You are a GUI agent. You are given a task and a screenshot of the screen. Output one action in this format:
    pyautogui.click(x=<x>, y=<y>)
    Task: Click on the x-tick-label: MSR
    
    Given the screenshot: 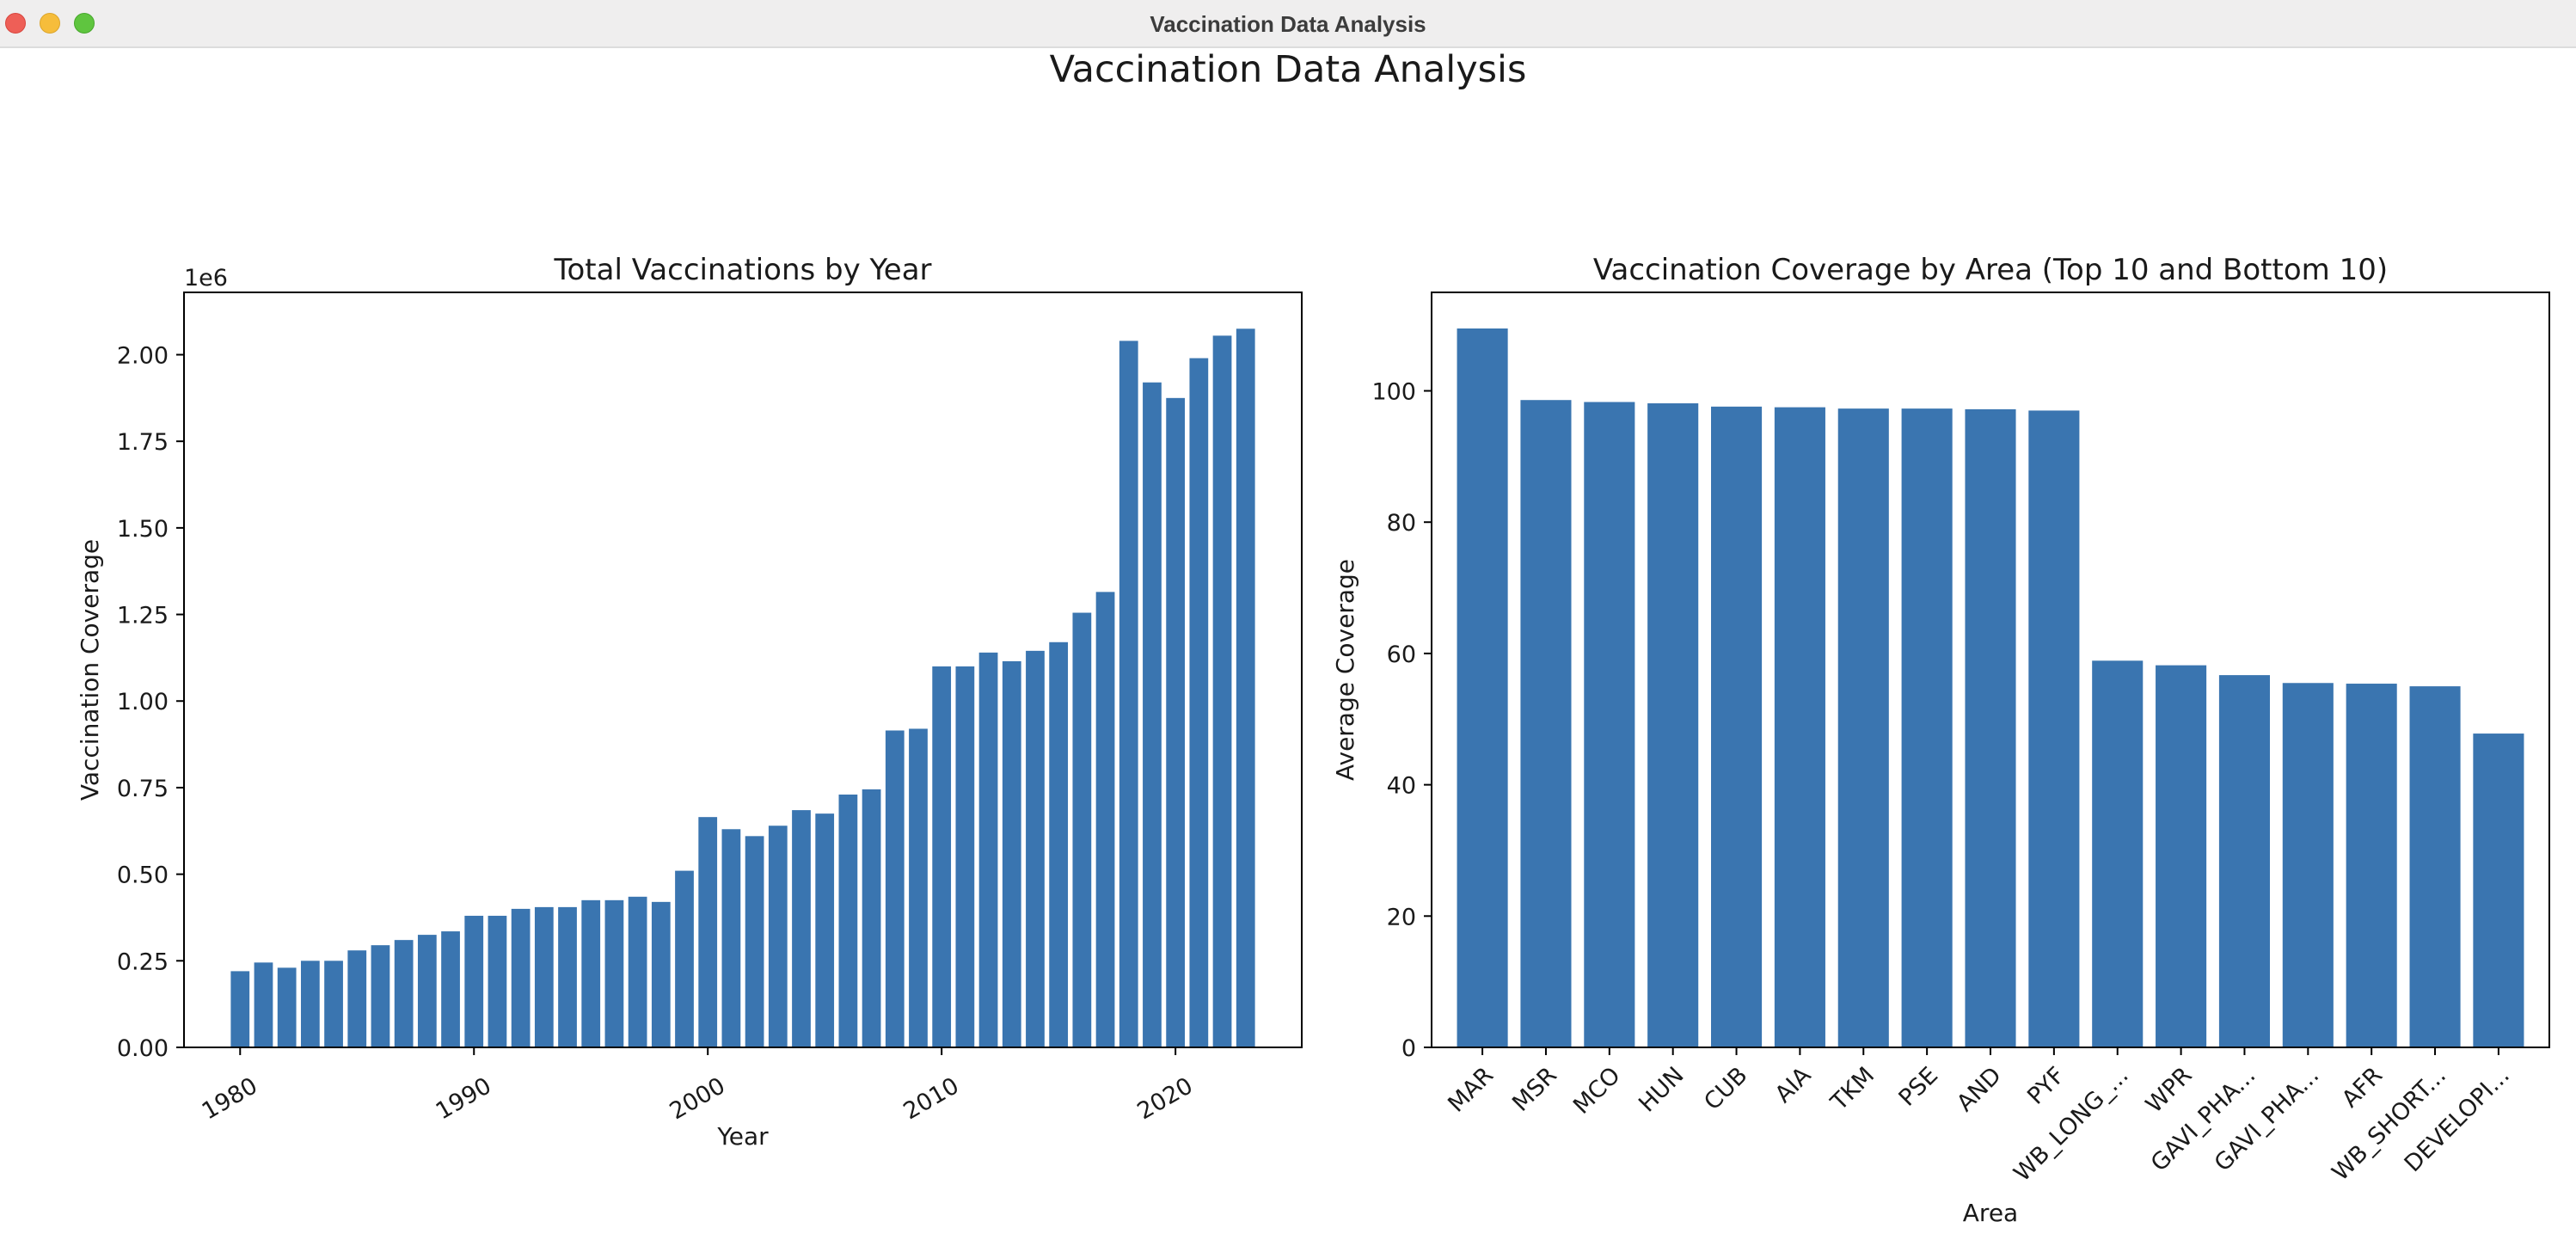 What is the action you would take?
    pyautogui.click(x=1534, y=1089)
    